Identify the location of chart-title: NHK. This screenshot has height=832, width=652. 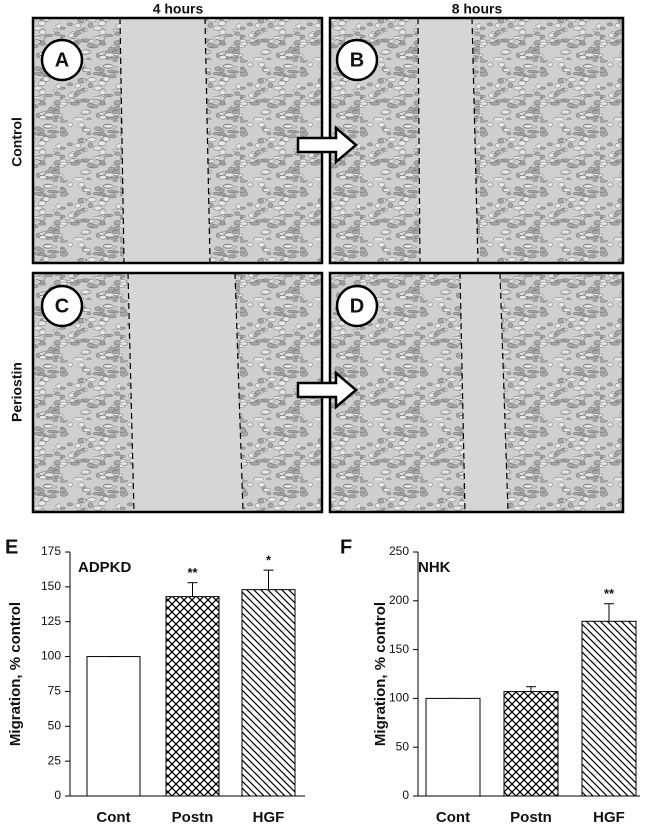
(434, 567).